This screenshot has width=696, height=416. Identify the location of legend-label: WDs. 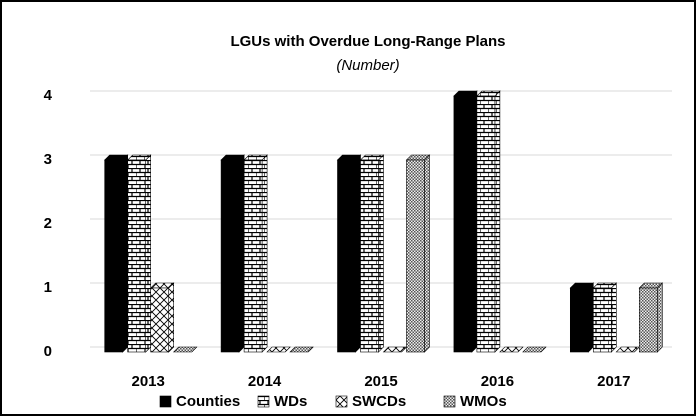
(290, 401).